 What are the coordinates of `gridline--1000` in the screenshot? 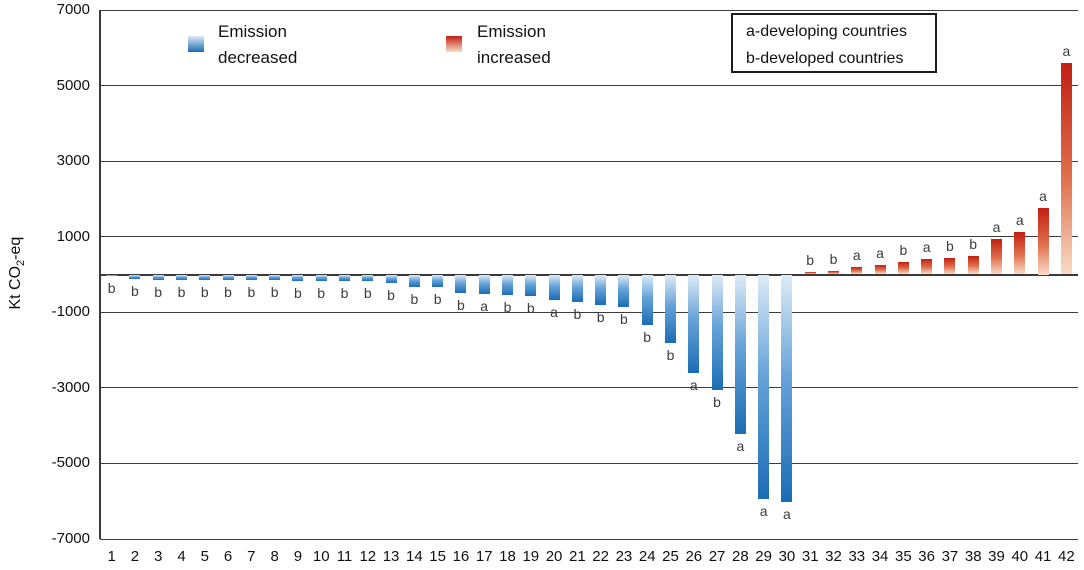 It's located at (589, 312).